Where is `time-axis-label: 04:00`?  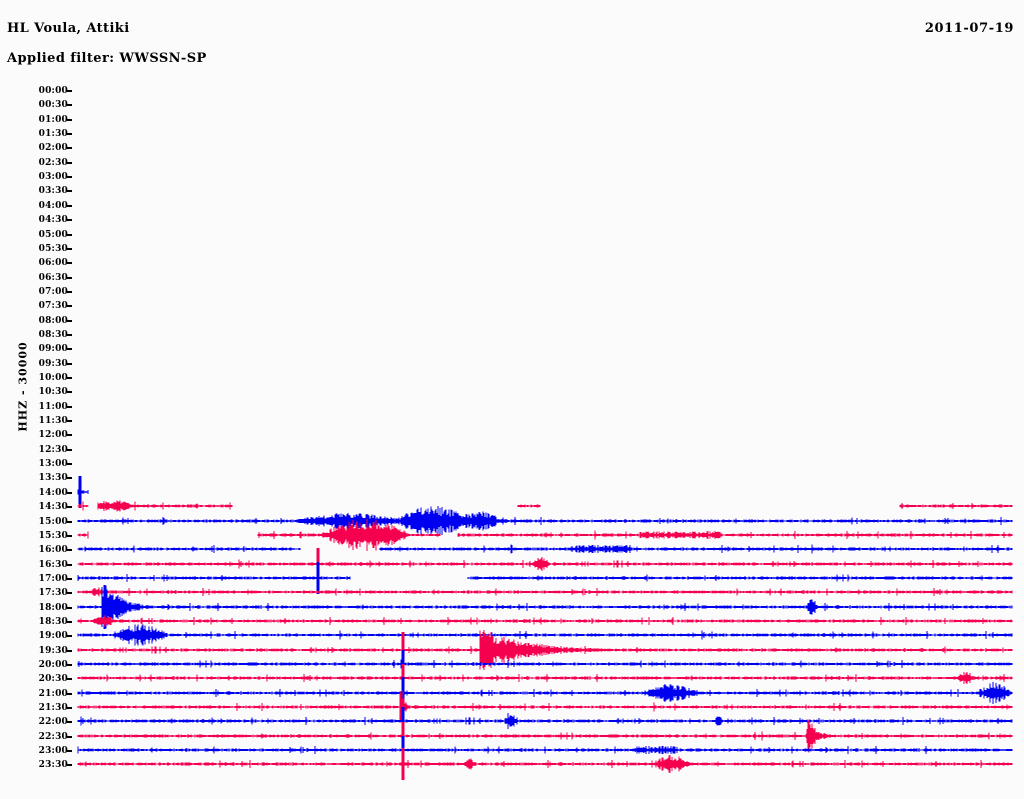 time-axis-label: 04:00 is located at coordinates (53, 205).